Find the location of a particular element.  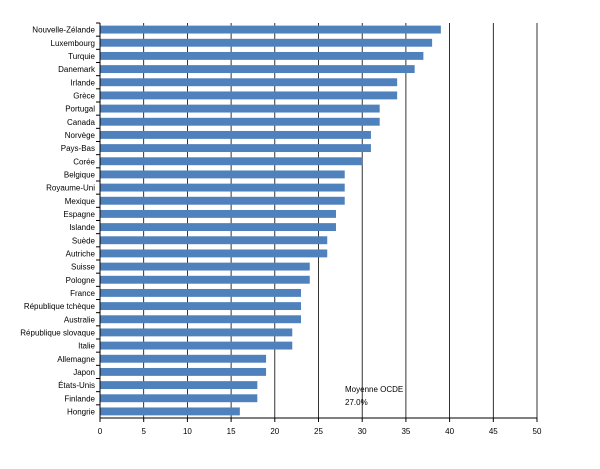

x-tick-label: 20 is located at coordinates (274, 431).